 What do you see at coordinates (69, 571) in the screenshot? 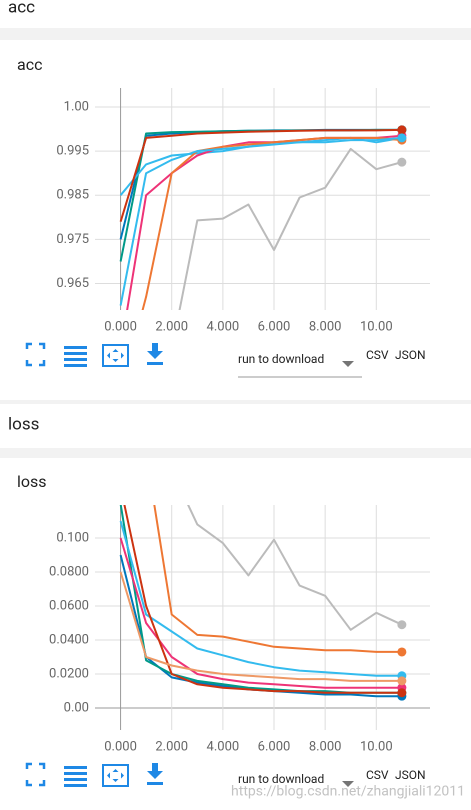
I see `y-tick-label: 0.0800` at bounding box center [69, 571].